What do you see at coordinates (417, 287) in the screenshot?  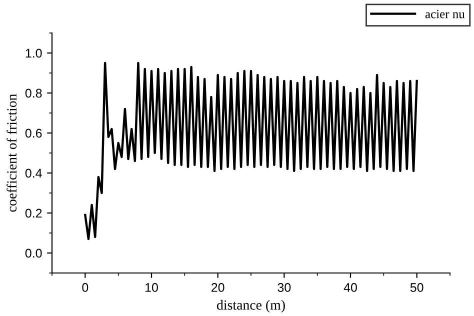 I see `x-tick-label: 50` at bounding box center [417, 287].